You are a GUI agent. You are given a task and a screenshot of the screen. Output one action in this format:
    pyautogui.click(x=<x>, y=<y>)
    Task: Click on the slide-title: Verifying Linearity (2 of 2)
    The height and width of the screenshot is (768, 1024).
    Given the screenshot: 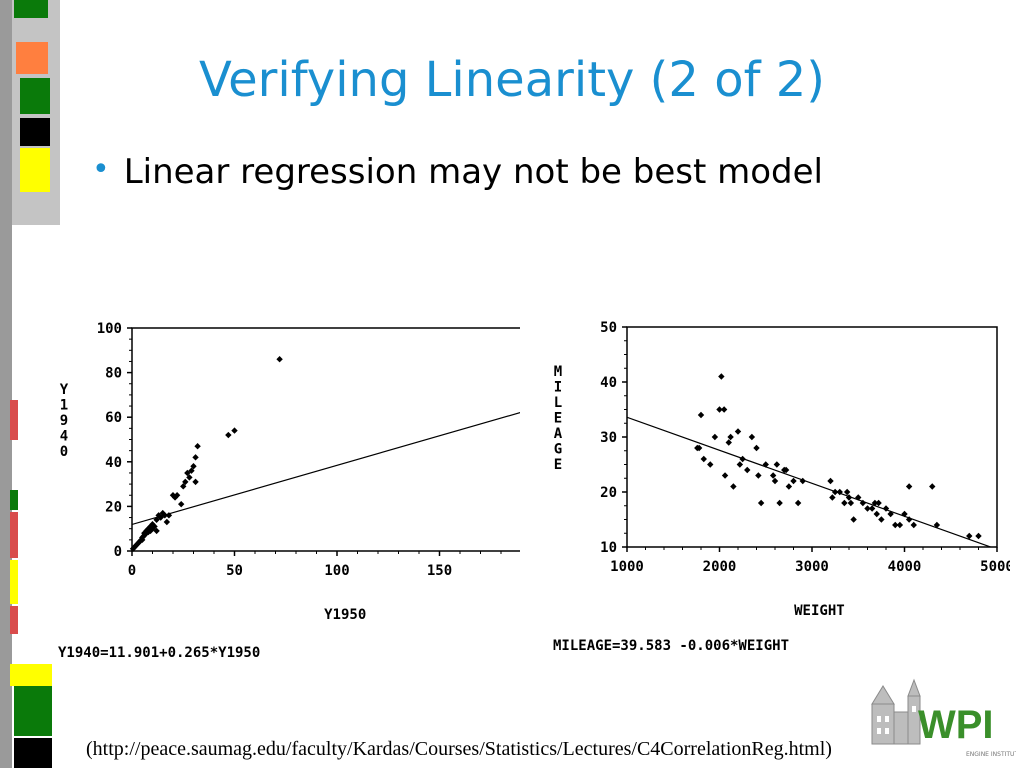 What is the action you would take?
    pyautogui.click(x=512, y=80)
    